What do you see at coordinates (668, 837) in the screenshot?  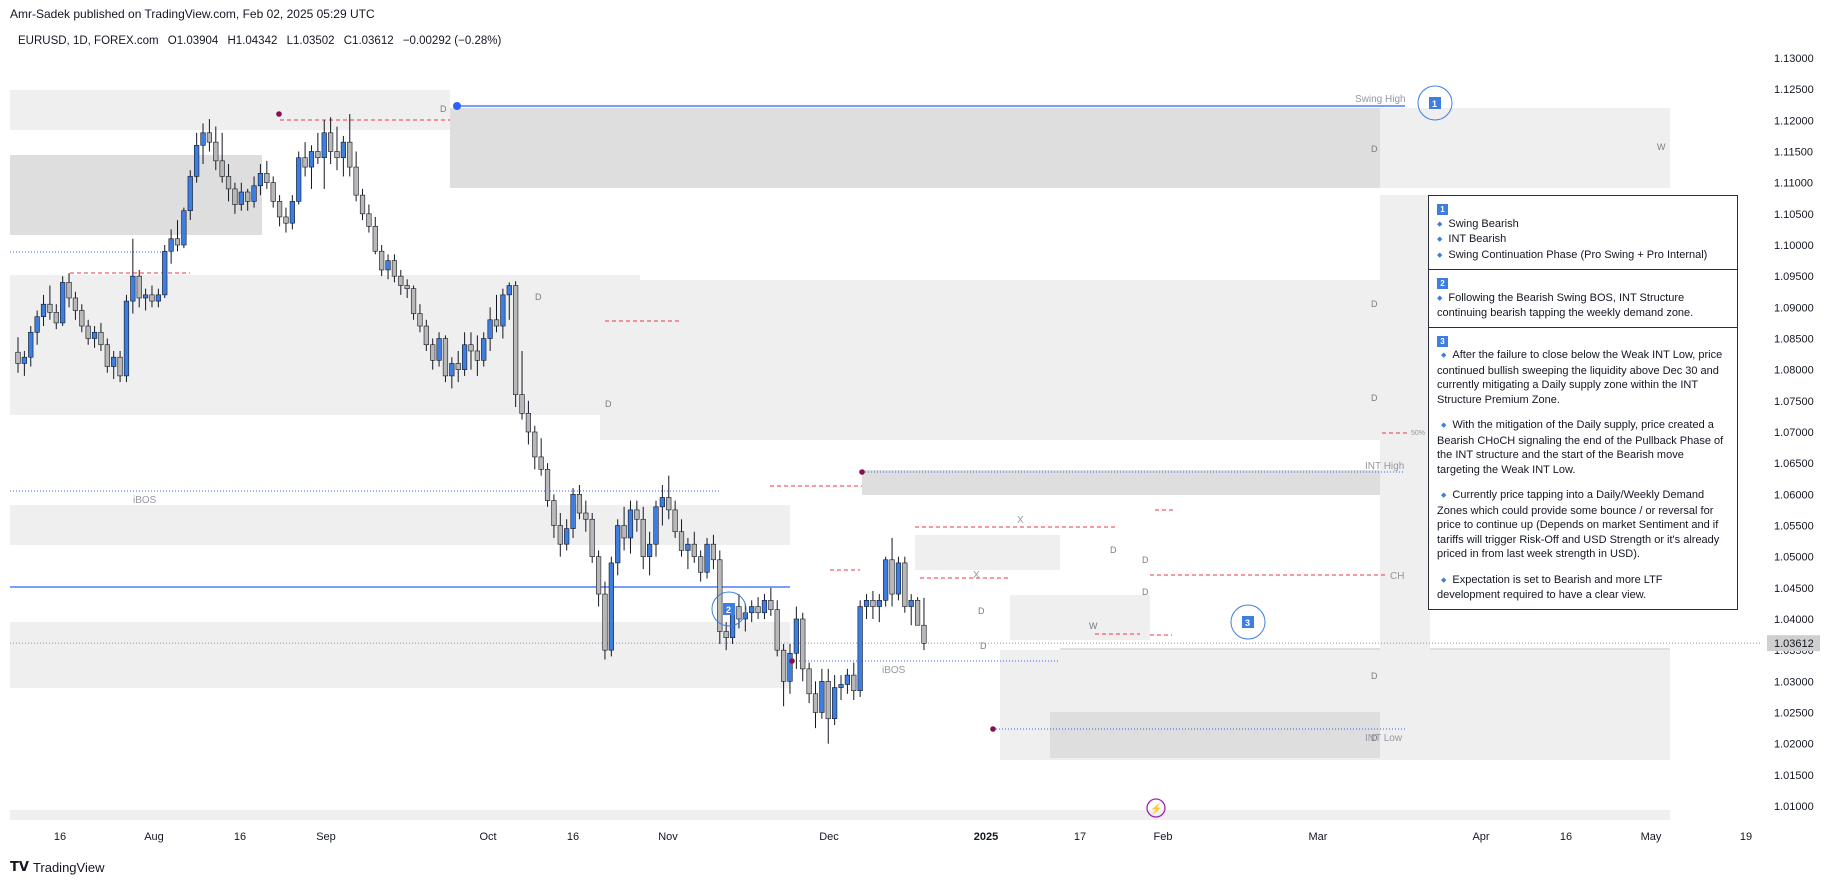 I see `x-tick-label: Nov` at bounding box center [668, 837].